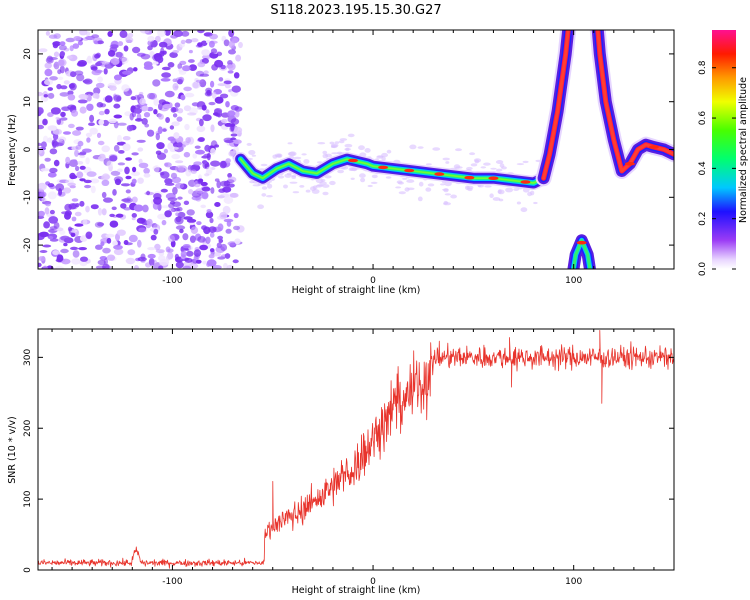 This screenshot has height=600, width=750. Describe the element at coordinates (392, 171) in the screenshot. I see `main-track-band` at that location.